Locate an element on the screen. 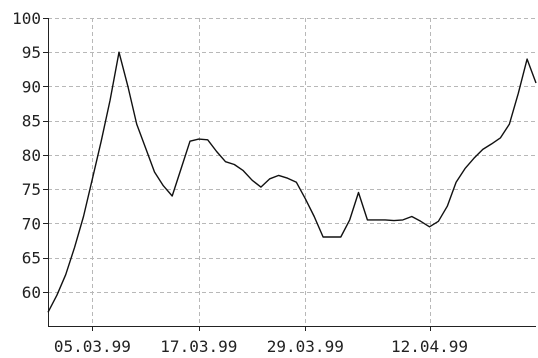  y-tick-label: 75 is located at coordinates (31, 189).